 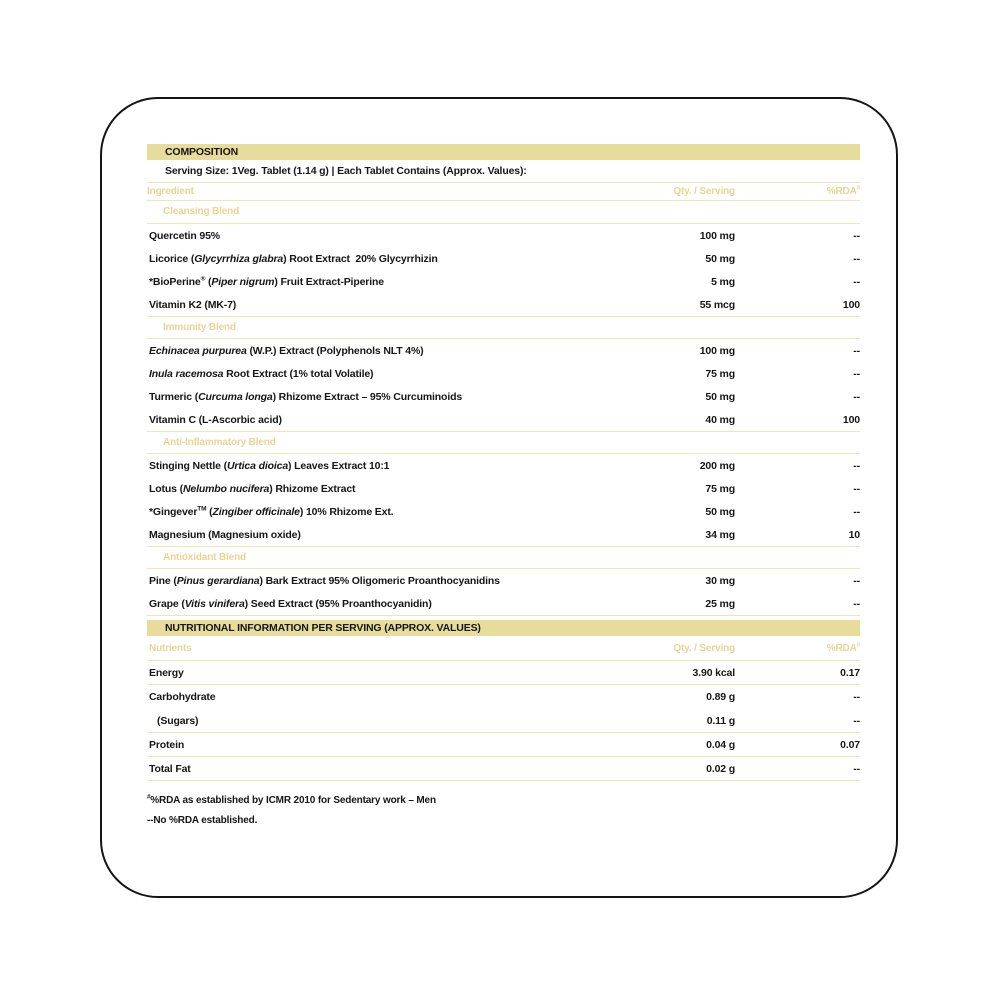 I want to click on ingredient-name: Lotus (Nelumbo nucifera) Rhizome Extract, so click(x=252, y=488).